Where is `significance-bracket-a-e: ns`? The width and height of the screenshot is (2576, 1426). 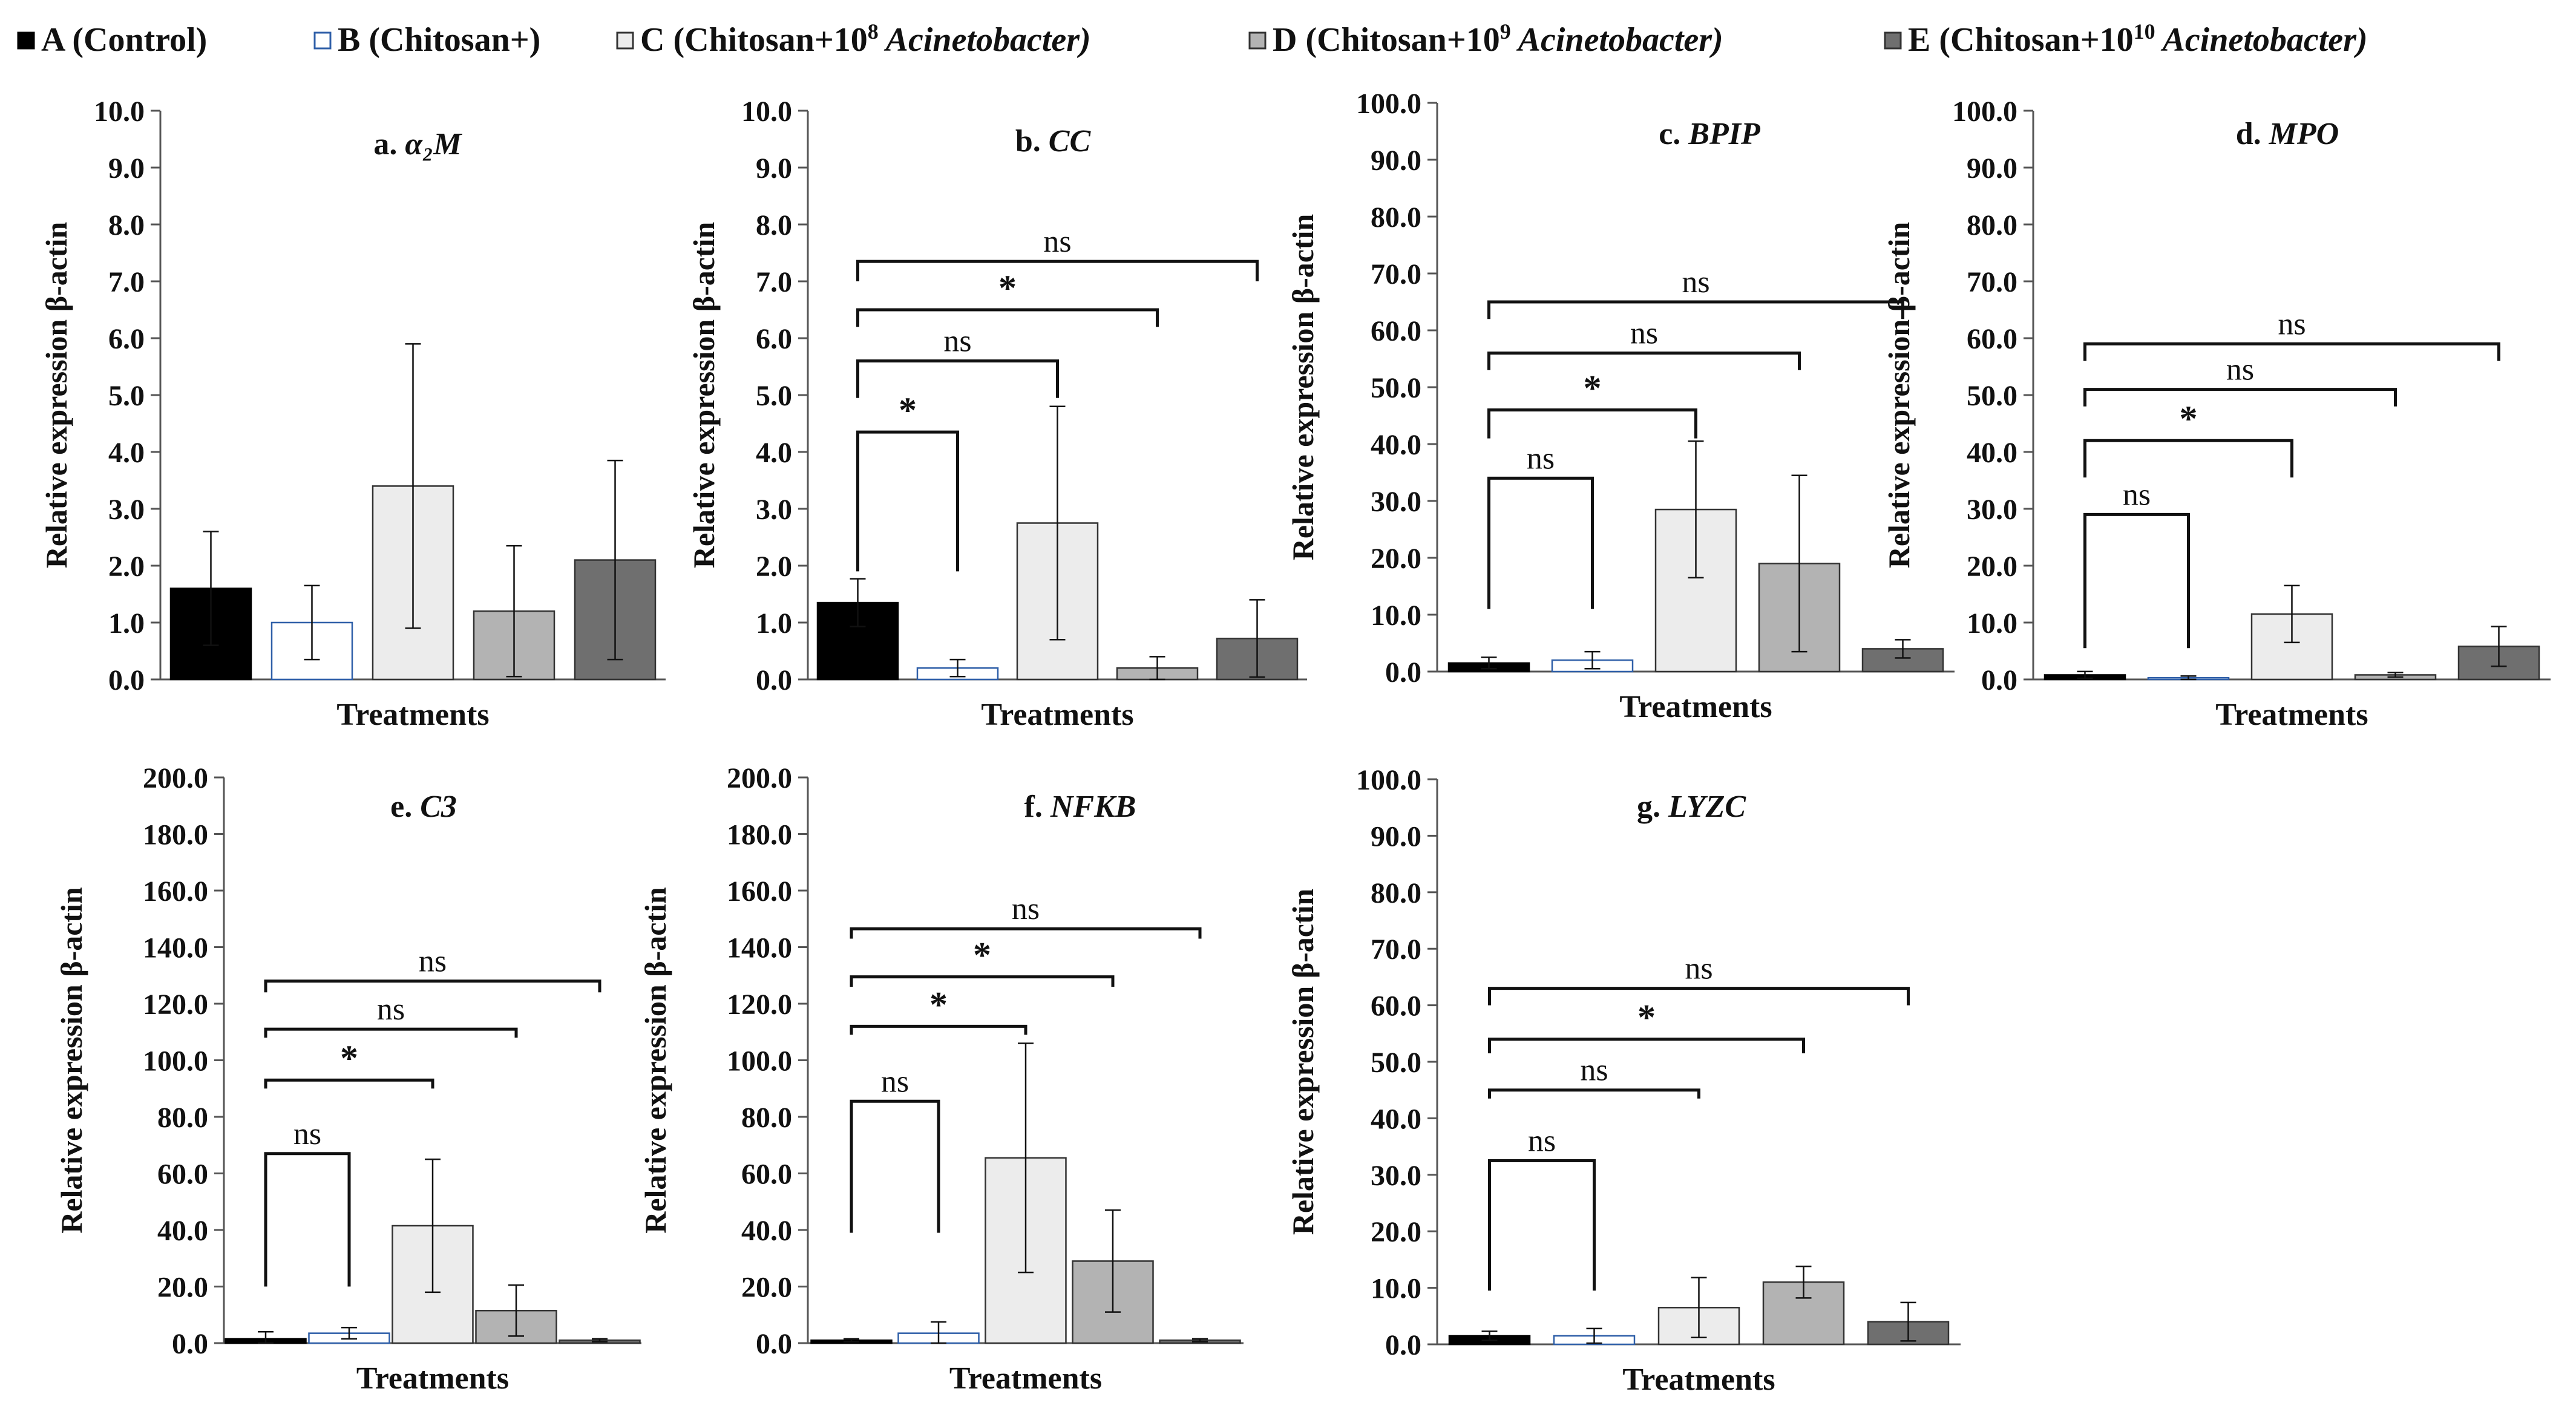
significance-bracket-a-e: ns is located at coordinates (1057, 252).